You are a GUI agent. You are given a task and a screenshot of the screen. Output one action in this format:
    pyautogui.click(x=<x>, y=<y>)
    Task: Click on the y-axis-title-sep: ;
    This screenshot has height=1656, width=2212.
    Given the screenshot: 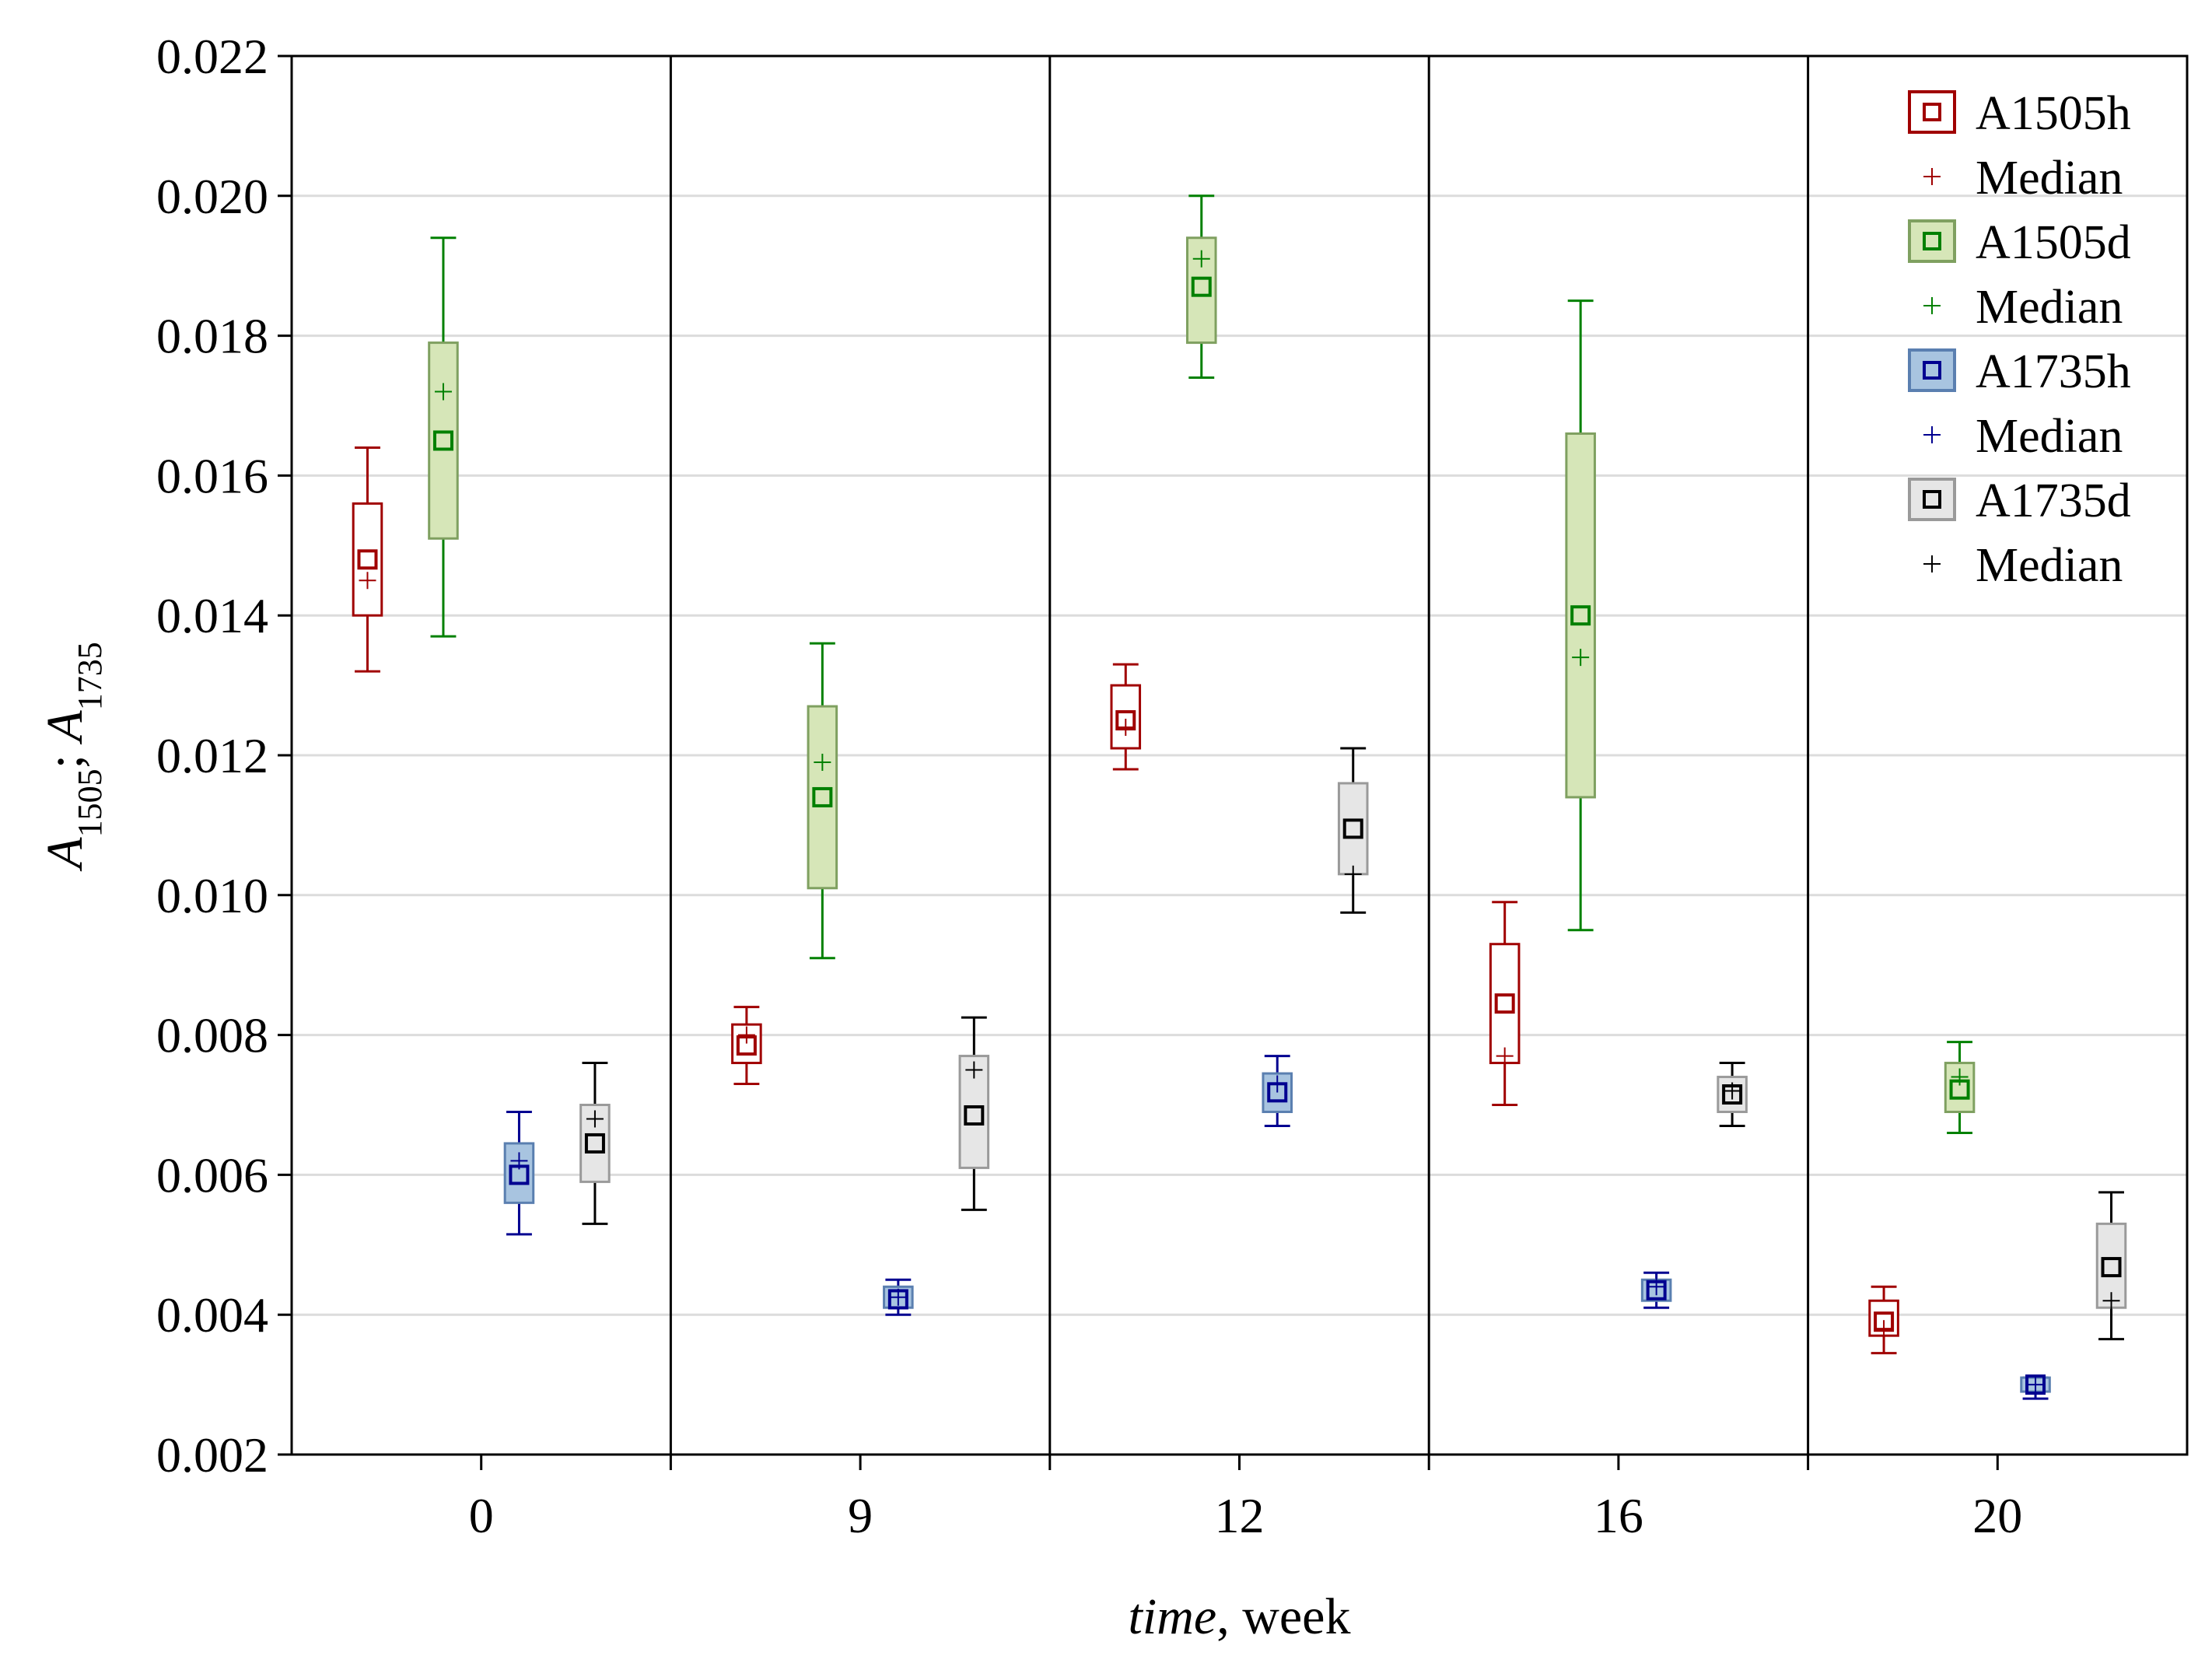 What is the action you would take?
    pyautogui.click(x=65, y=756)
    